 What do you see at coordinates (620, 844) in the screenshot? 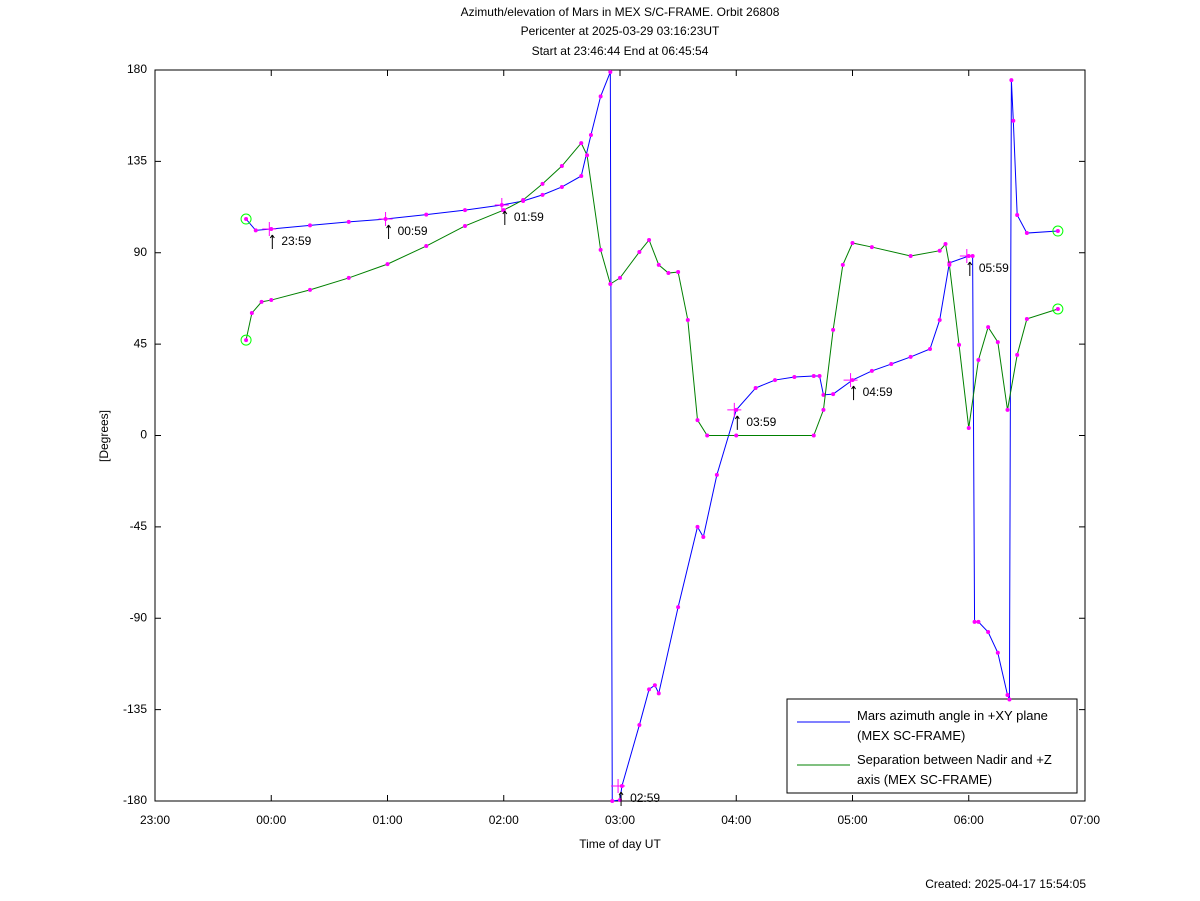
I see `x-axis-label: Time of day UT` at bounding box center [620, 844].